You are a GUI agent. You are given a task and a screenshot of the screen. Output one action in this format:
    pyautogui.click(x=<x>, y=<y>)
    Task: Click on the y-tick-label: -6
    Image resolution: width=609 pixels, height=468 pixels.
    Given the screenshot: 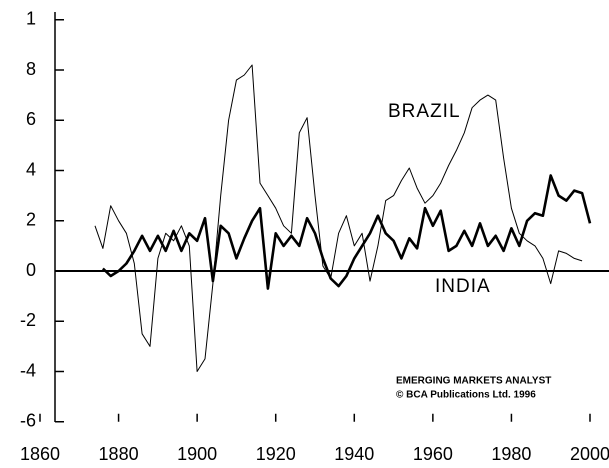 What is the action you would take?
    pyautogui.click(x=28, y=421)
    